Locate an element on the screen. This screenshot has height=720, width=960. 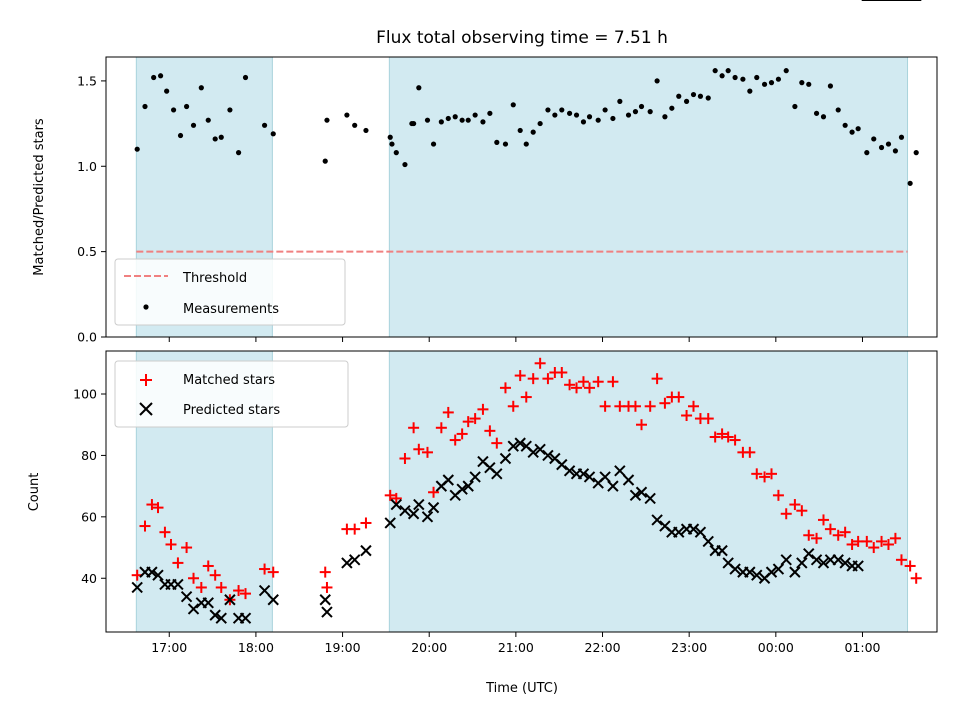
ratio-legend-frame is located at coordinates (230, 292).